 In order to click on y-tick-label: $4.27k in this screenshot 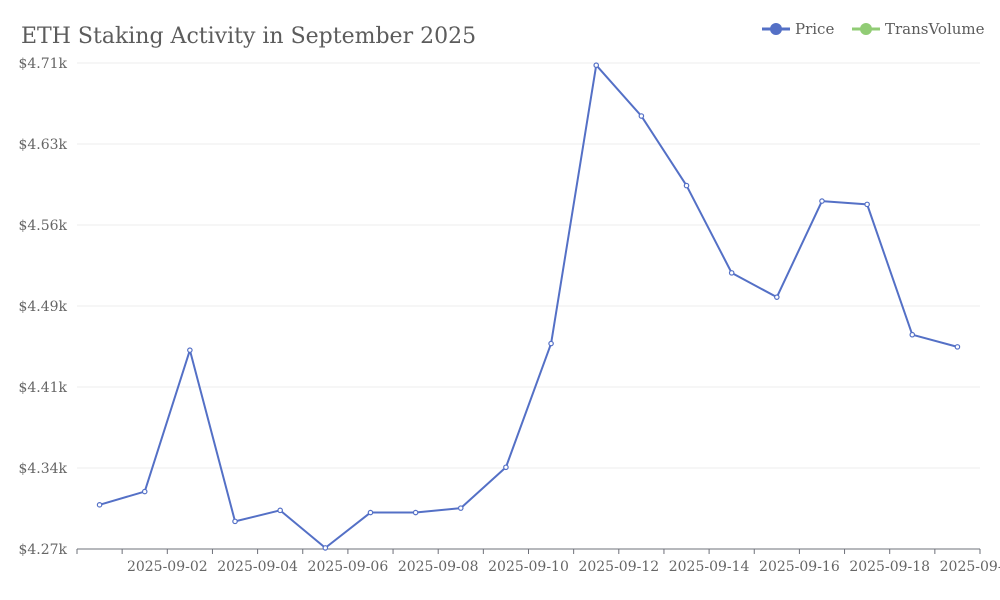, I will do `click(42, 550)`.